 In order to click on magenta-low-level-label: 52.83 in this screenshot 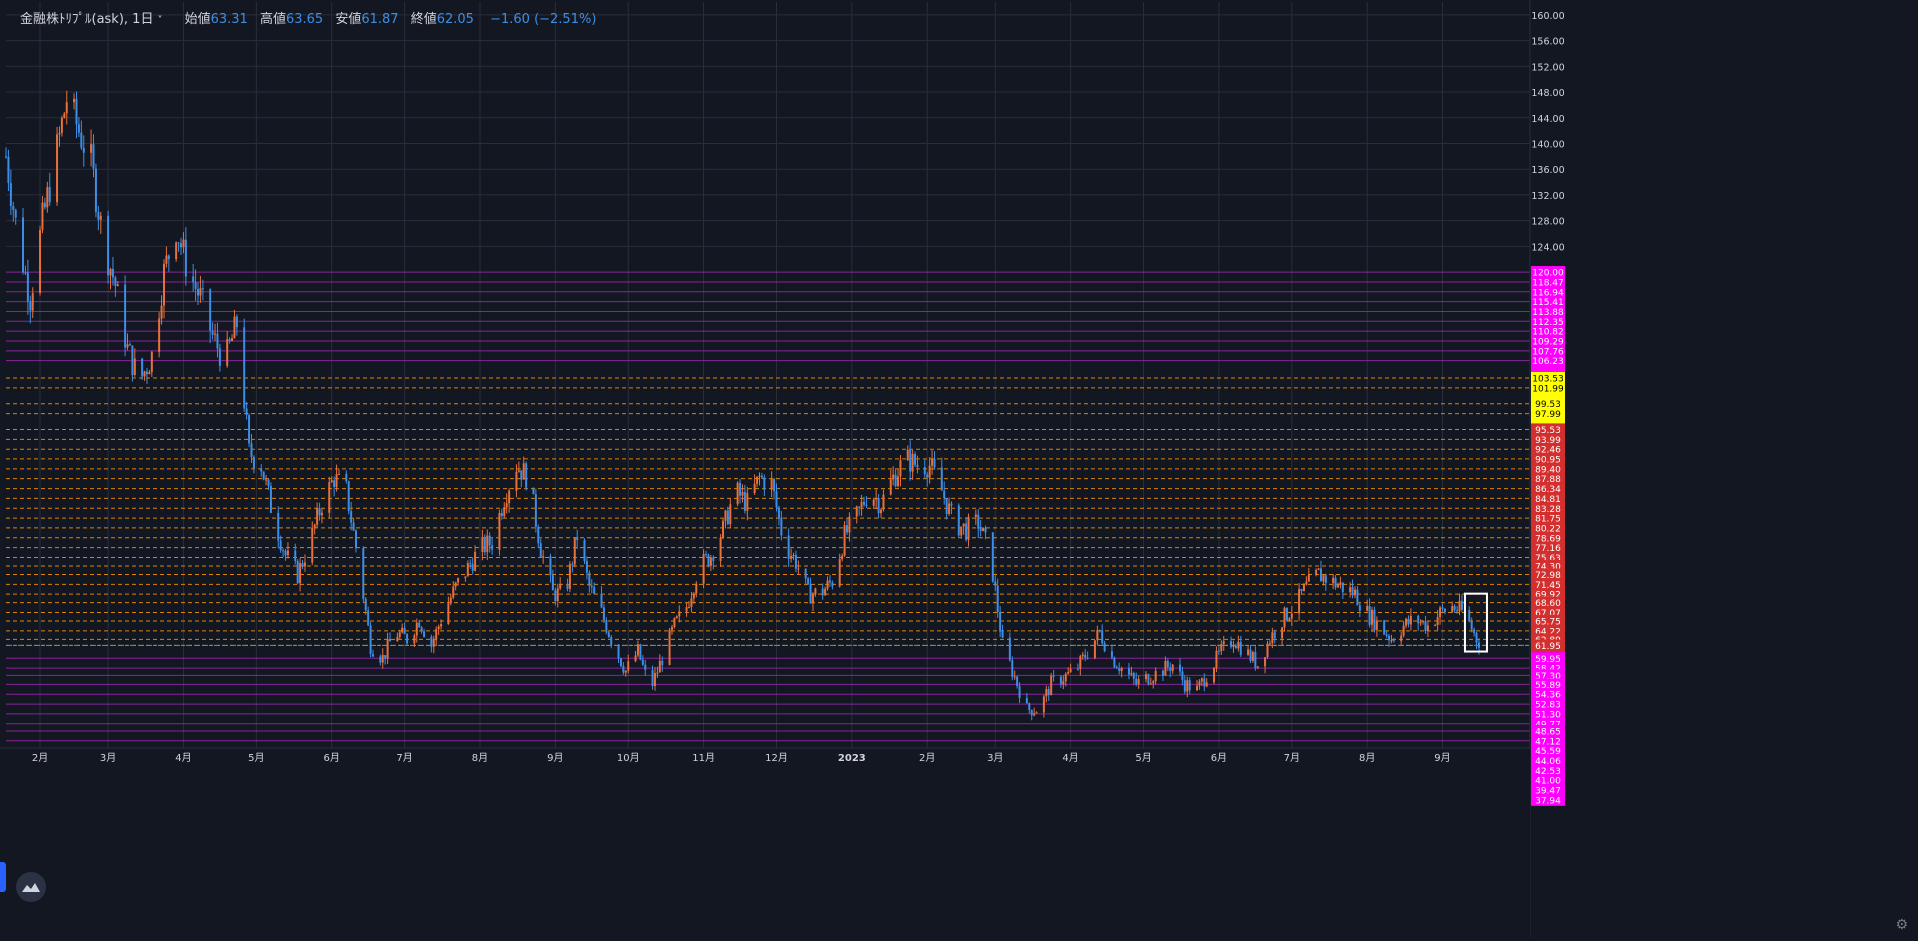, I will do `click(1548, 706)`.